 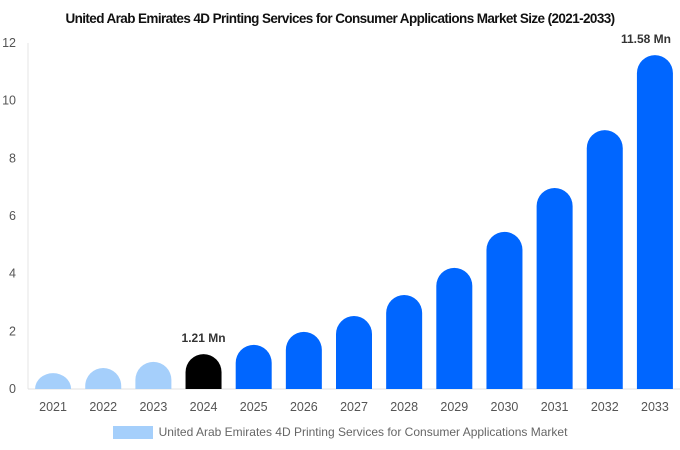 What do you see at coordinates (254, 407) in the screenshot?
I see `x-tick-label: 2025` at bounding box center [254, 407].